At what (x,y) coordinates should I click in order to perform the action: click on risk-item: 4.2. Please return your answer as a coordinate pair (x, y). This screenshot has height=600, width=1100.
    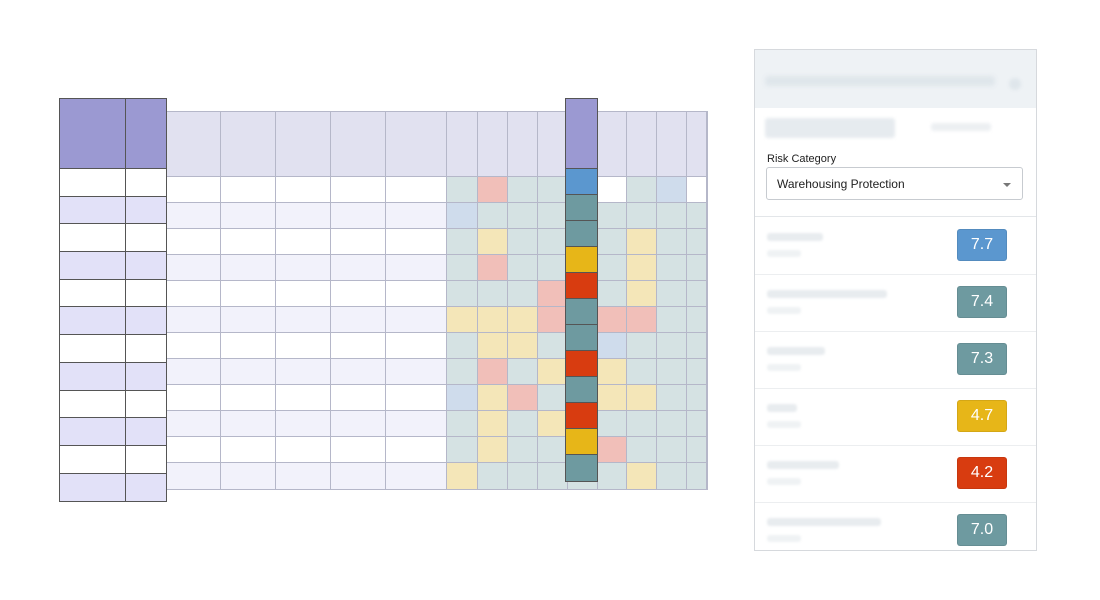
    Looking at the image, I should click on (895, 474).